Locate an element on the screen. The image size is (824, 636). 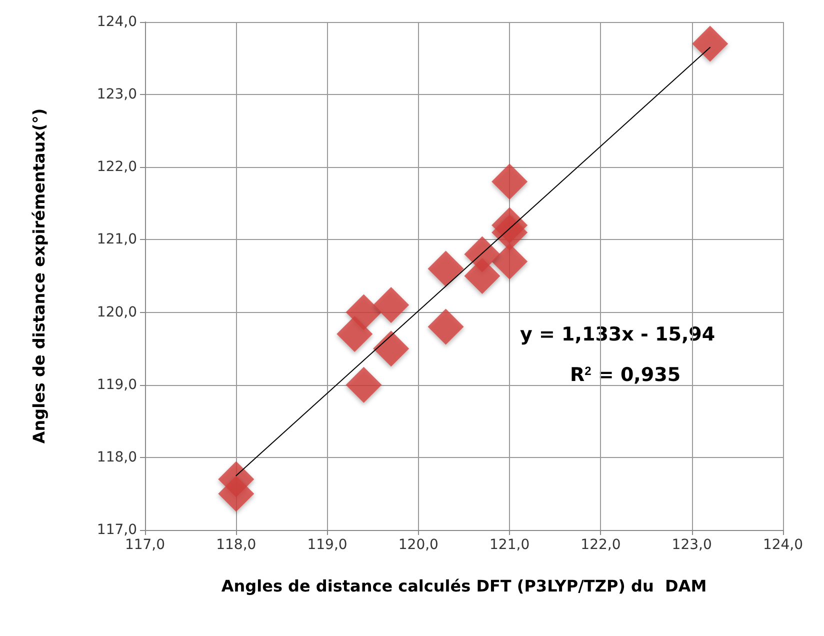
annotation: y = 1,133x - 15,94 is located at coordinates (618, 335).